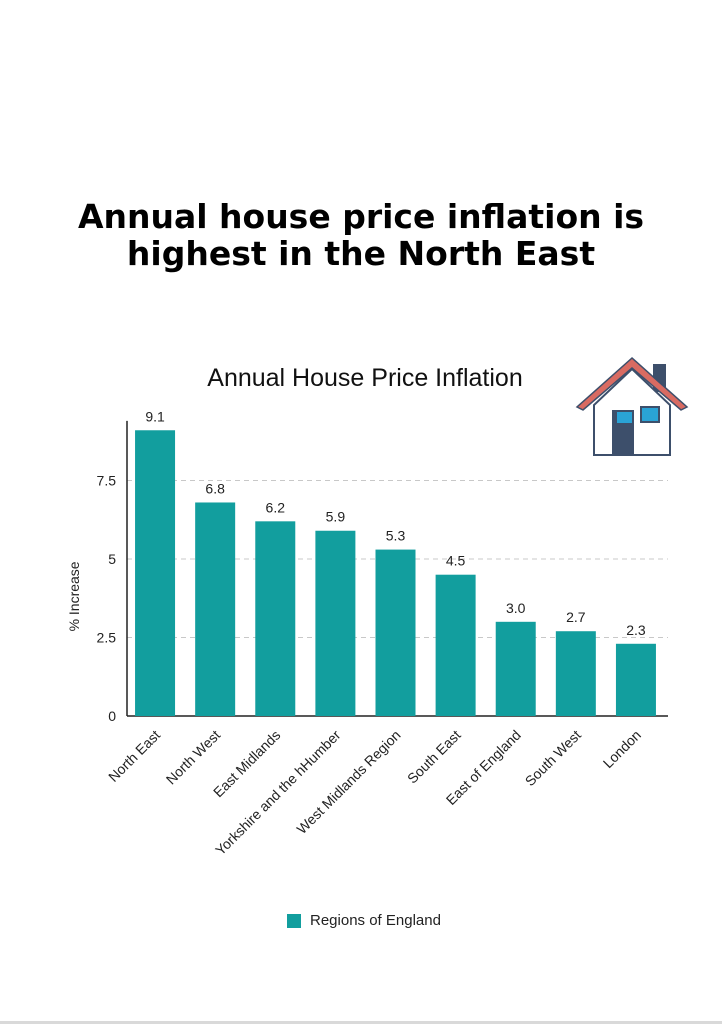  Describe the element at coordinates (134, 756) in the screenshot. I see `x-tick-label: North East` at that location.